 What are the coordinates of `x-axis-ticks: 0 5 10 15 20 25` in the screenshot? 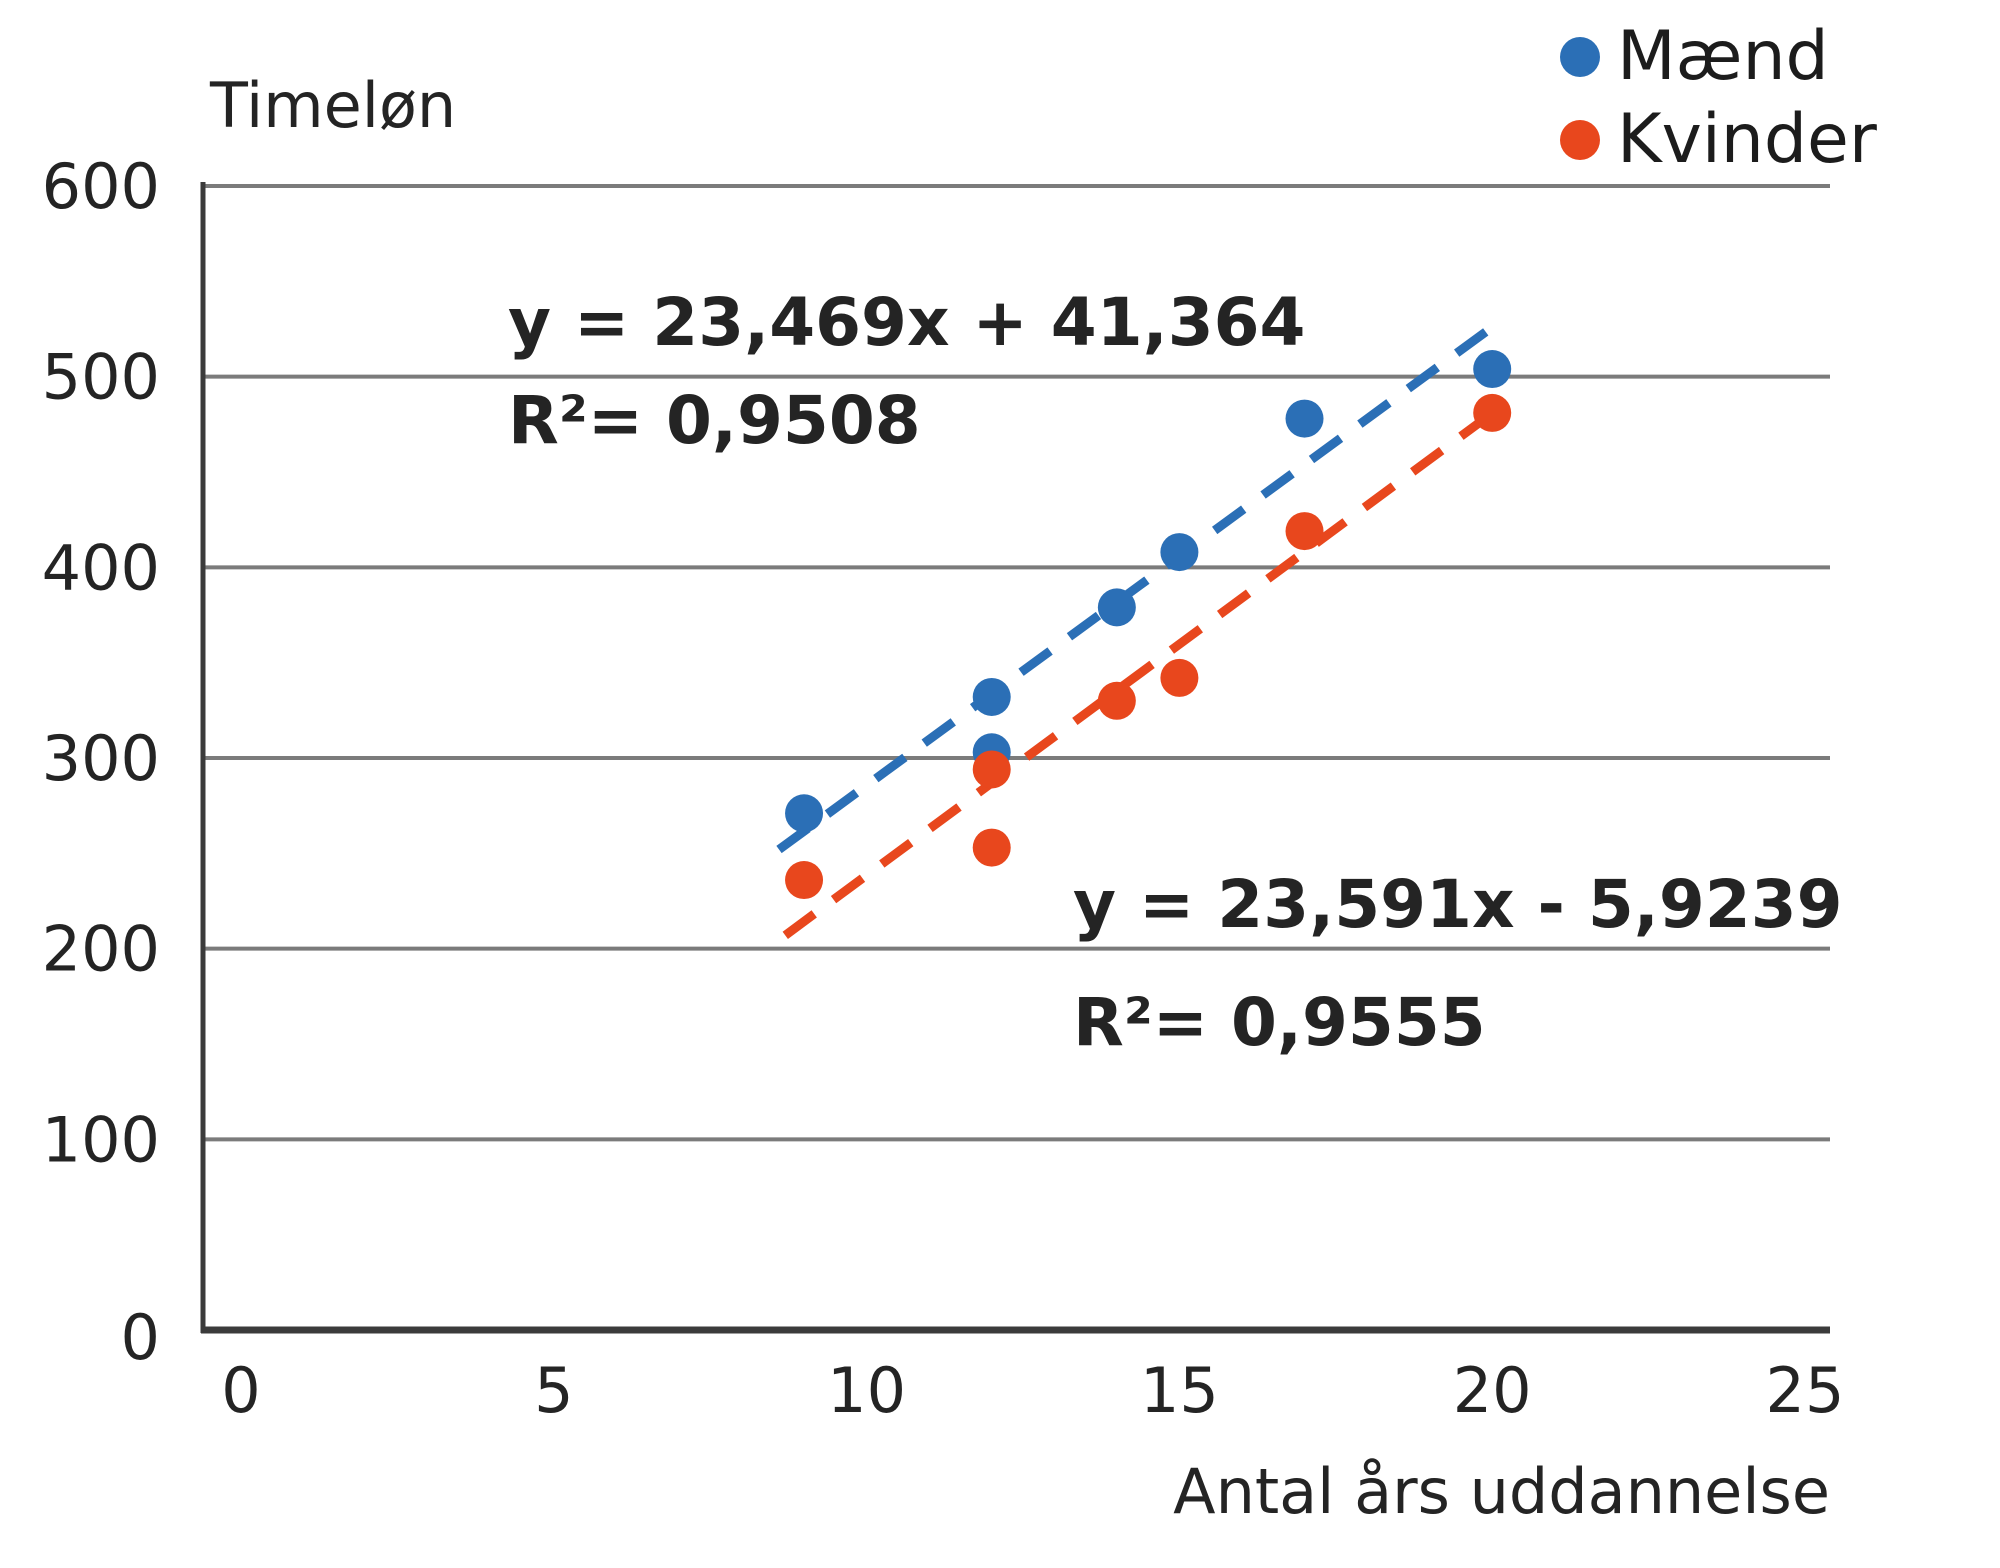 It's located at (1032, 1390).